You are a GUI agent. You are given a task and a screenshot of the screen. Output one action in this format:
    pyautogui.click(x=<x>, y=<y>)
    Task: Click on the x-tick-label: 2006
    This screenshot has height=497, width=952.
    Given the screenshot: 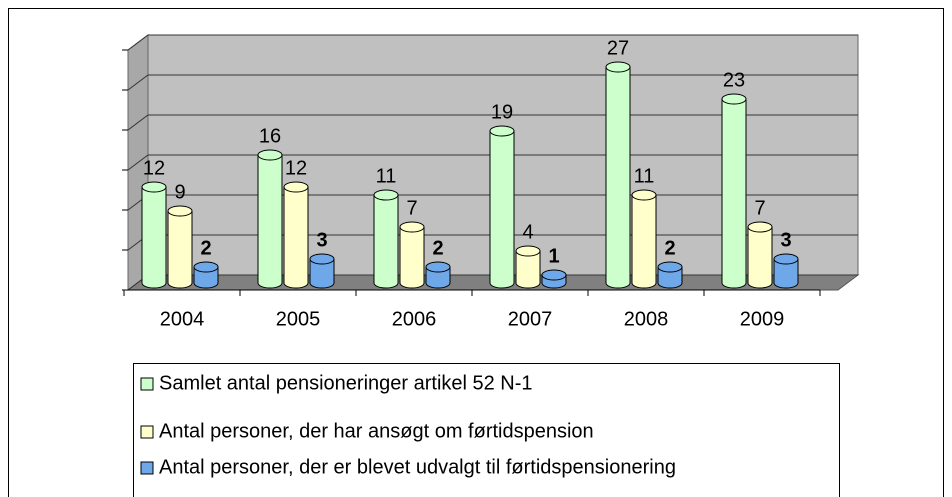 What is the action you would take?
    pyautogui.click(x=414, y=319)
    